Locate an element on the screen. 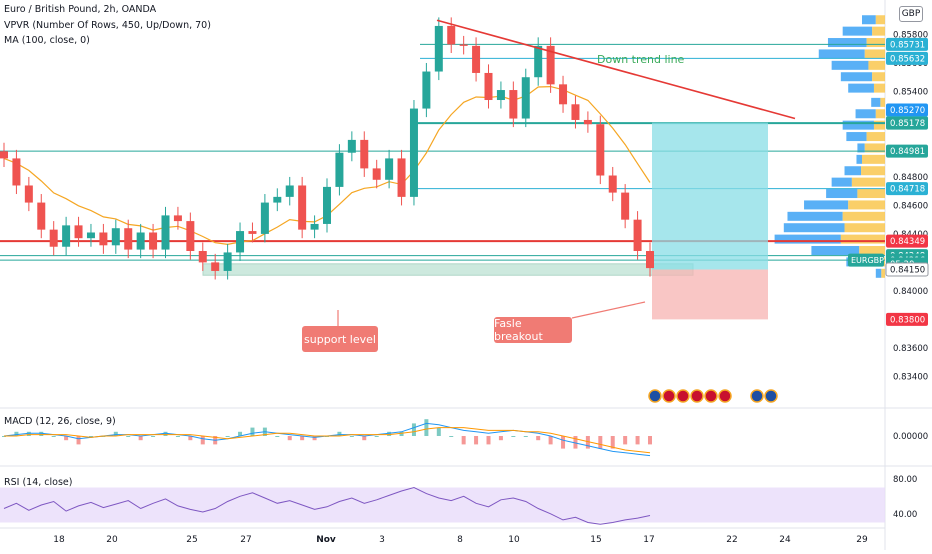  false-breakout-callout: Fasle breakout is located at coordinates (533, 330).